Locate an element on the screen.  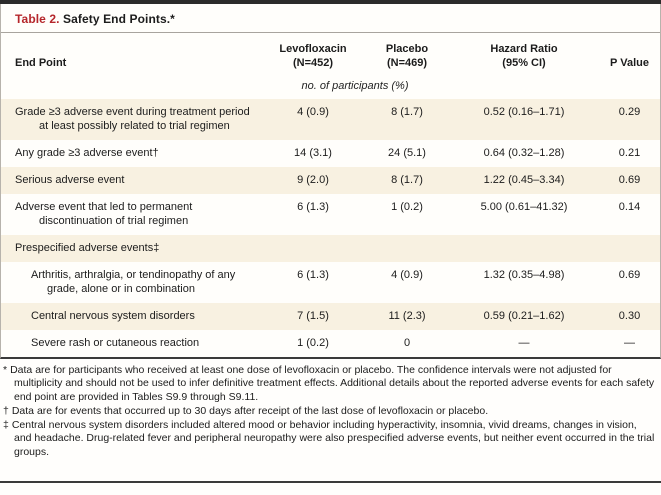
levofloxacin-value: 1 (0.2) is located at coordinates (313, 343).